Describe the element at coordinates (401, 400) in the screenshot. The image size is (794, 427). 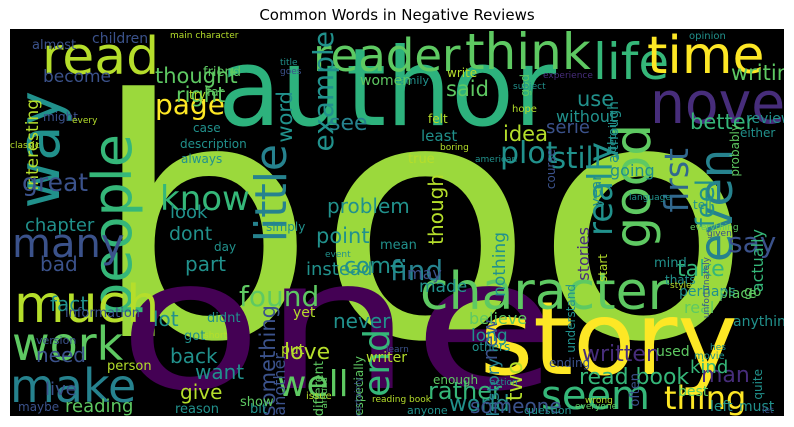
I see `word-reading-book: reading book` at that location.